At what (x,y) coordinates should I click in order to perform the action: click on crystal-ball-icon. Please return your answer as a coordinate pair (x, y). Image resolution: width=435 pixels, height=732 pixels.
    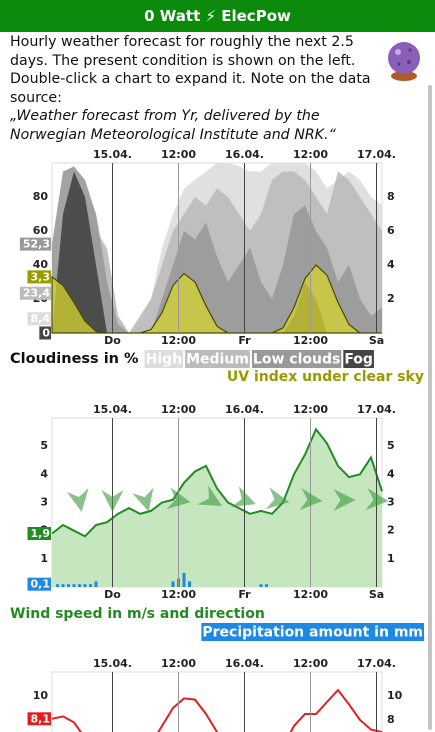
    Looking at the image, I should click on (404, 61).